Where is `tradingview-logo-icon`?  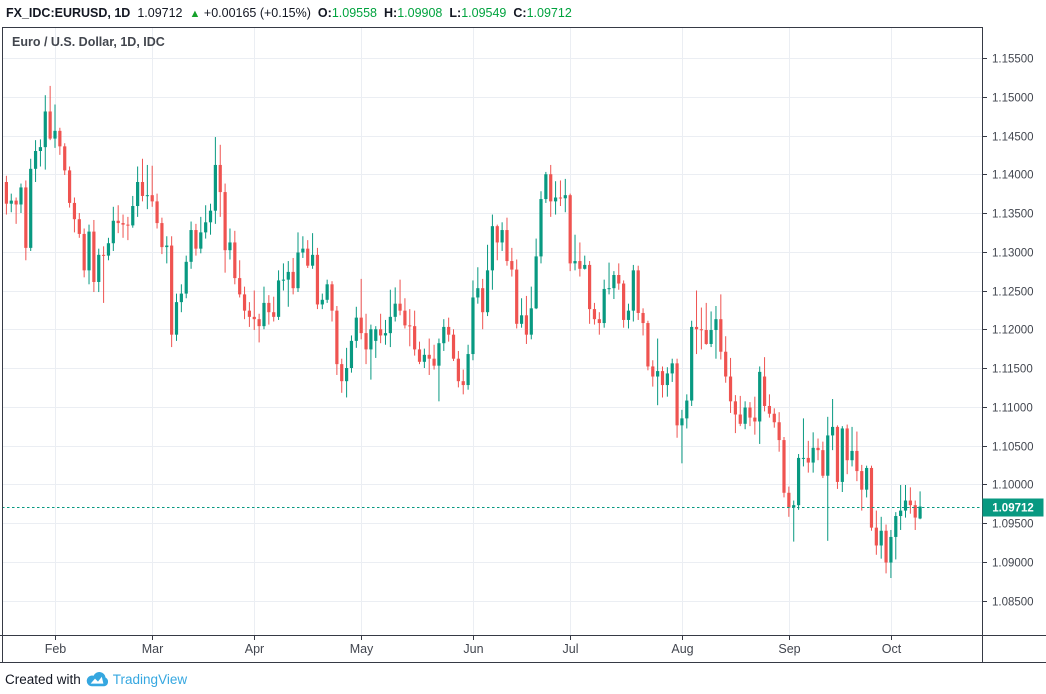
tradingview-logo-icon is located at coordinates (97, 679).